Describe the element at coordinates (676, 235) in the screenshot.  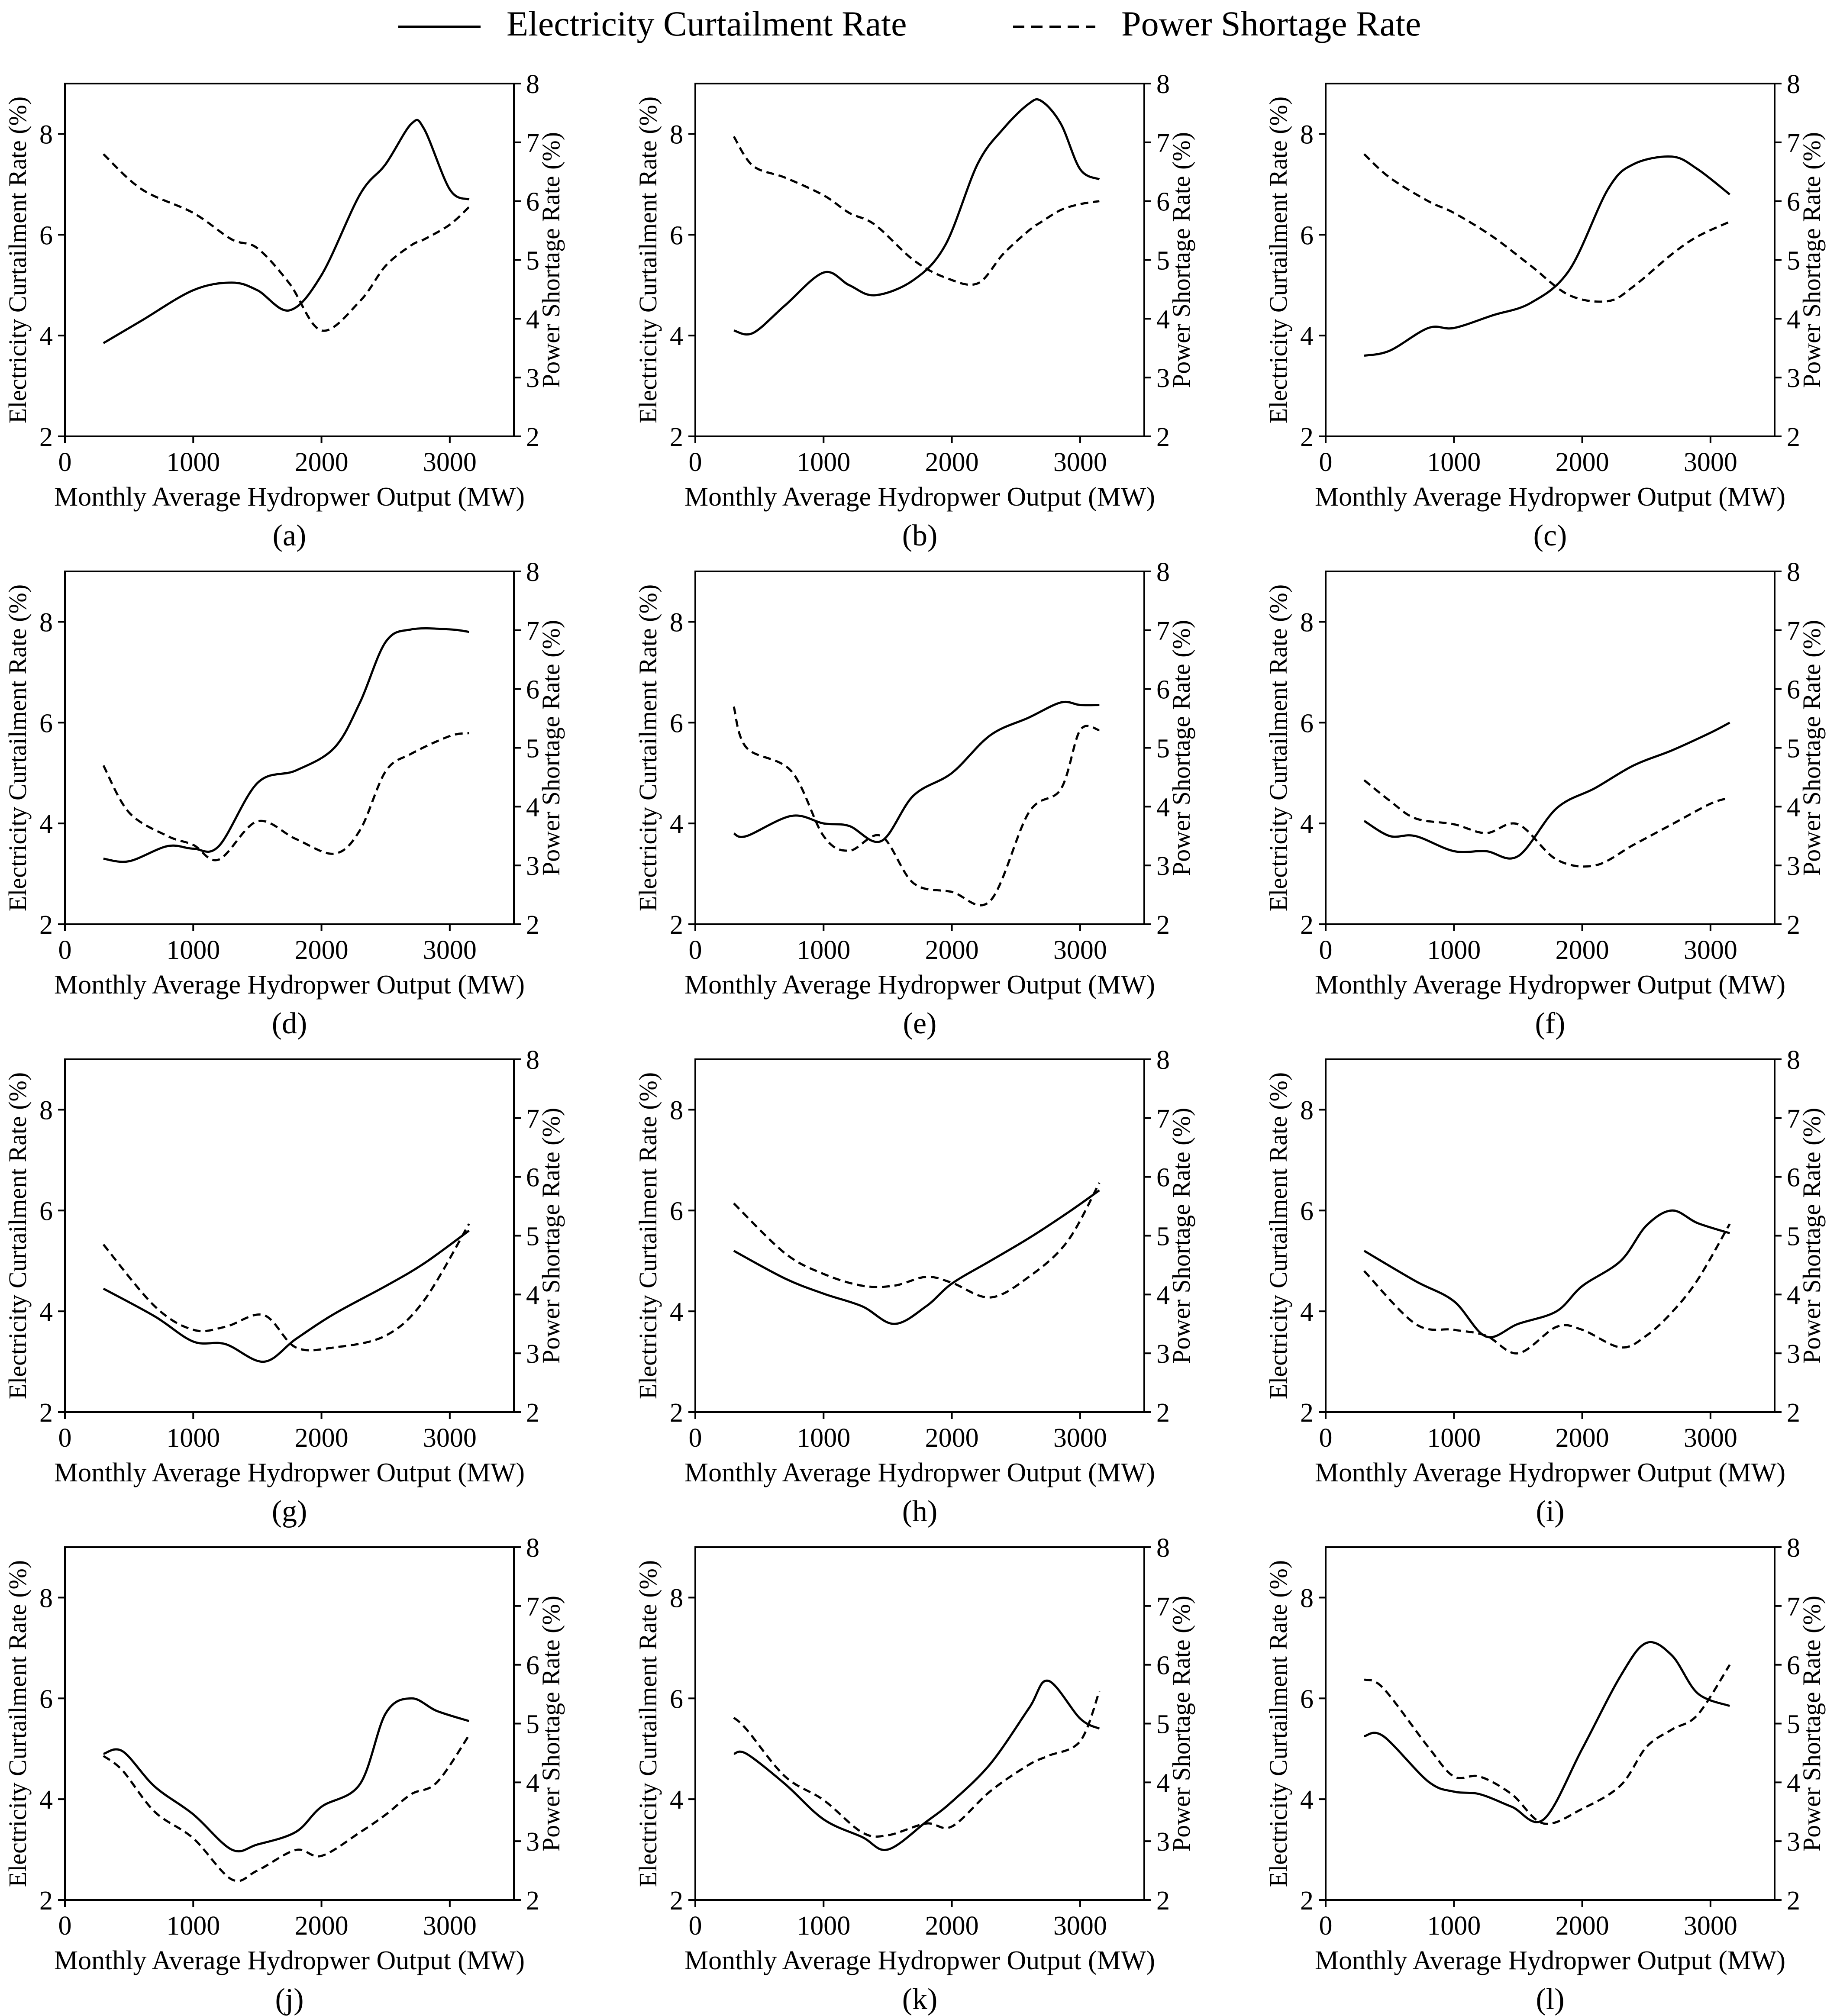
I see `y-left-tick-label: 6` at that location.